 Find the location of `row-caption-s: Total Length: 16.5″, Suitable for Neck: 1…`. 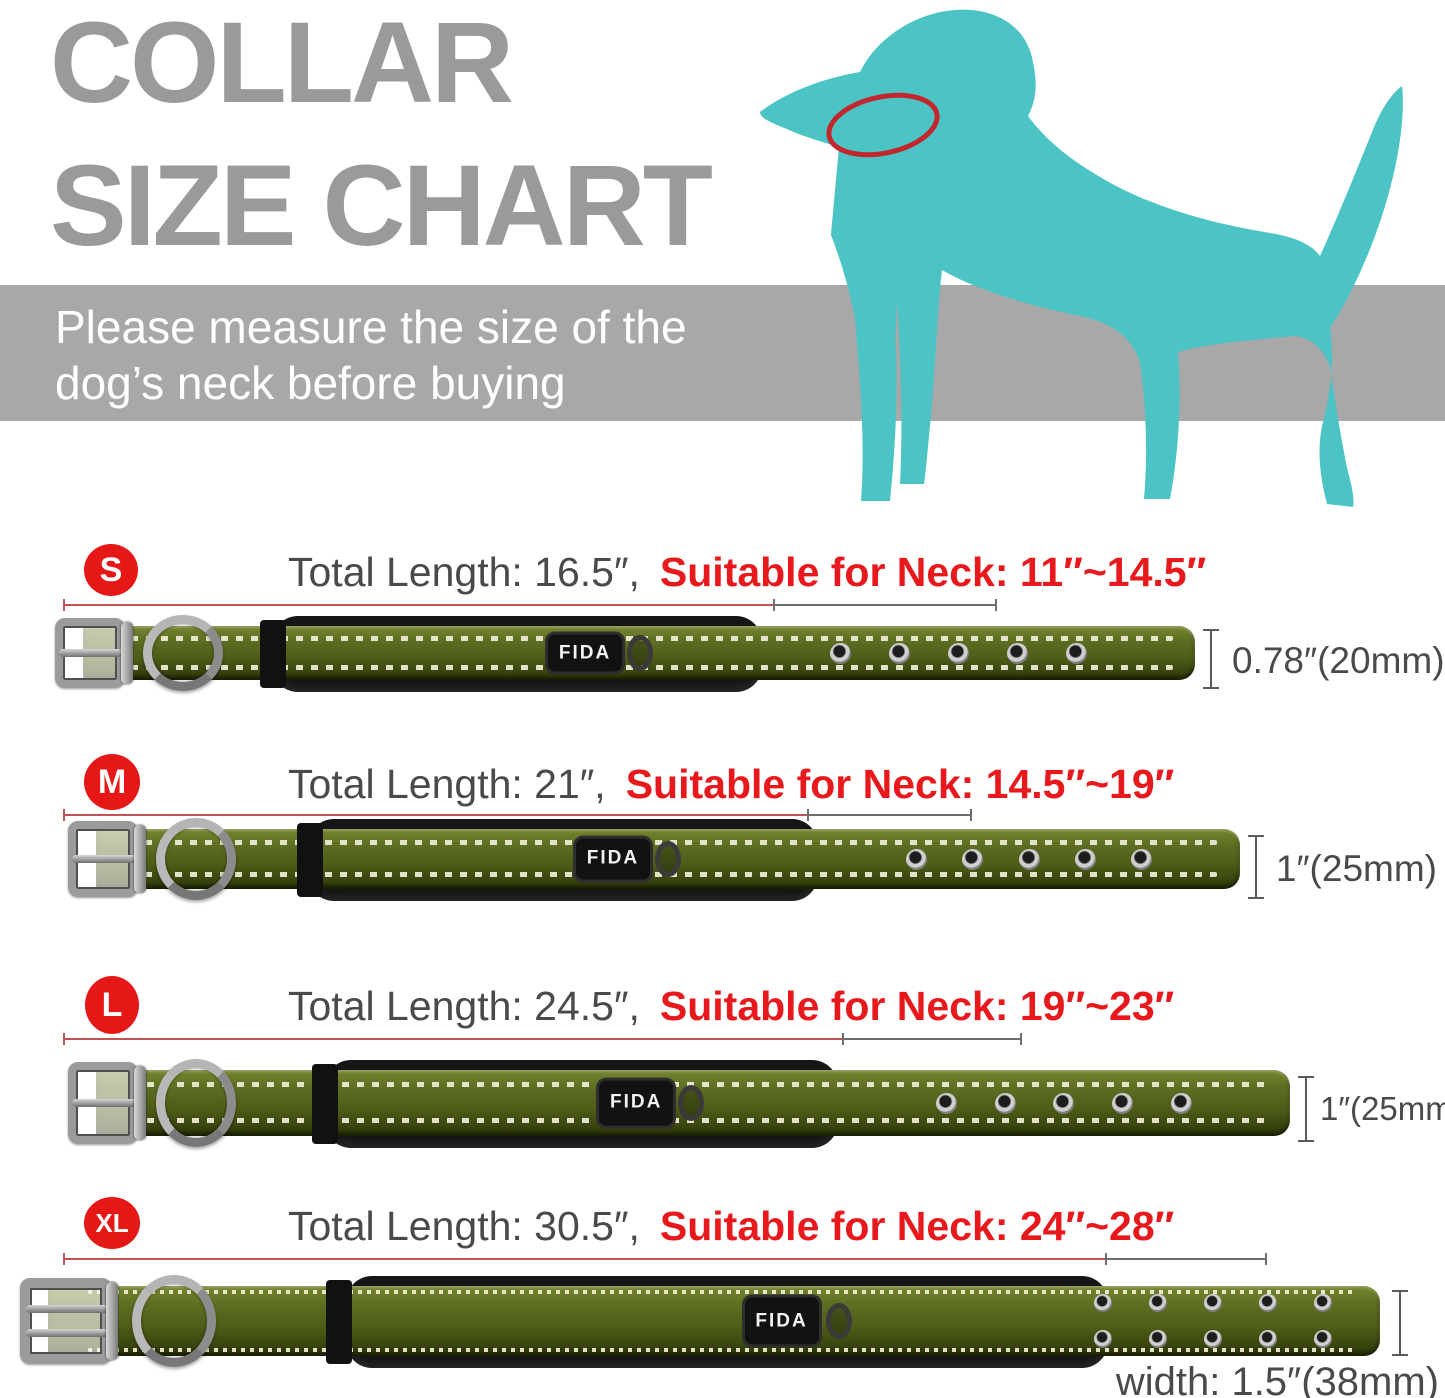

row-caption-s: Total Length: 16.5″, Suitable for Neck: 1… is located at coordinates (747, 572).